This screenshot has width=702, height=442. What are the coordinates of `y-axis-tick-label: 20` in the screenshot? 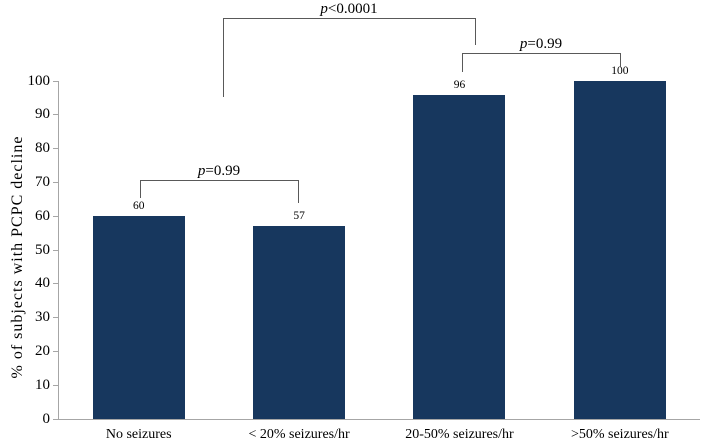 It's located at (42, 350).